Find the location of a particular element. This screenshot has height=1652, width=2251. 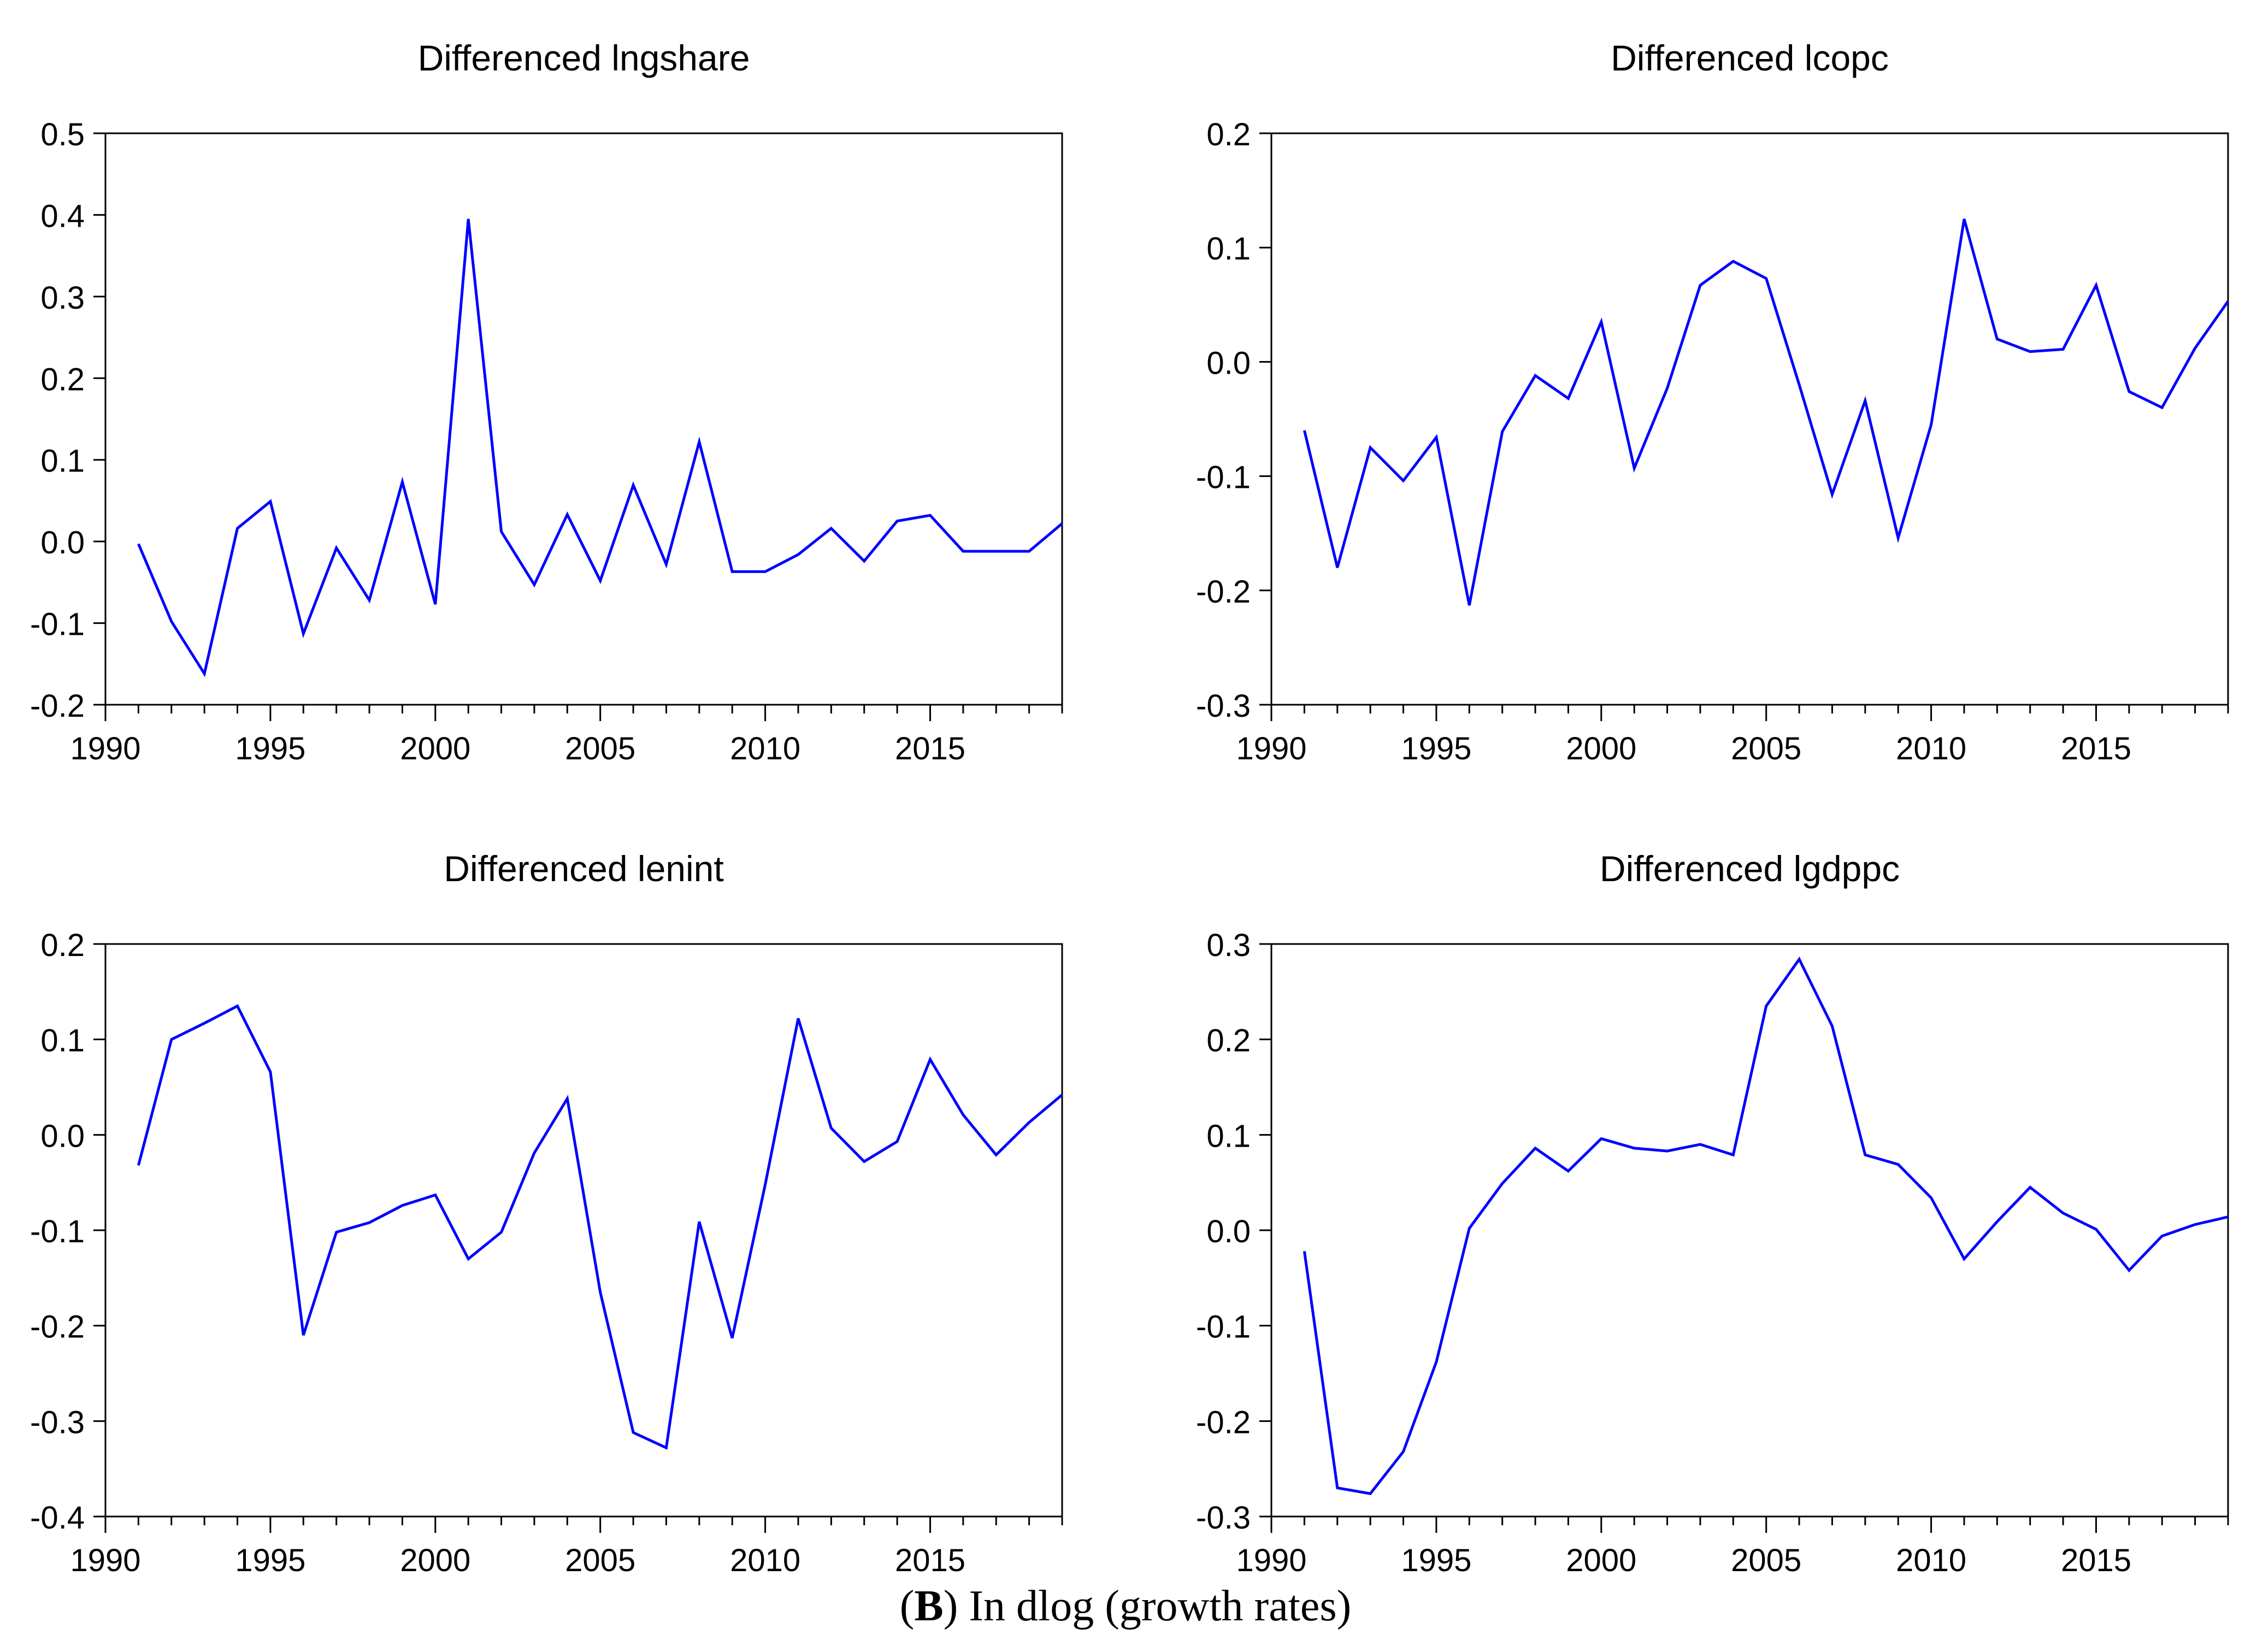

chart-title: Differenced lngshare is located at coordinates (584, 58).